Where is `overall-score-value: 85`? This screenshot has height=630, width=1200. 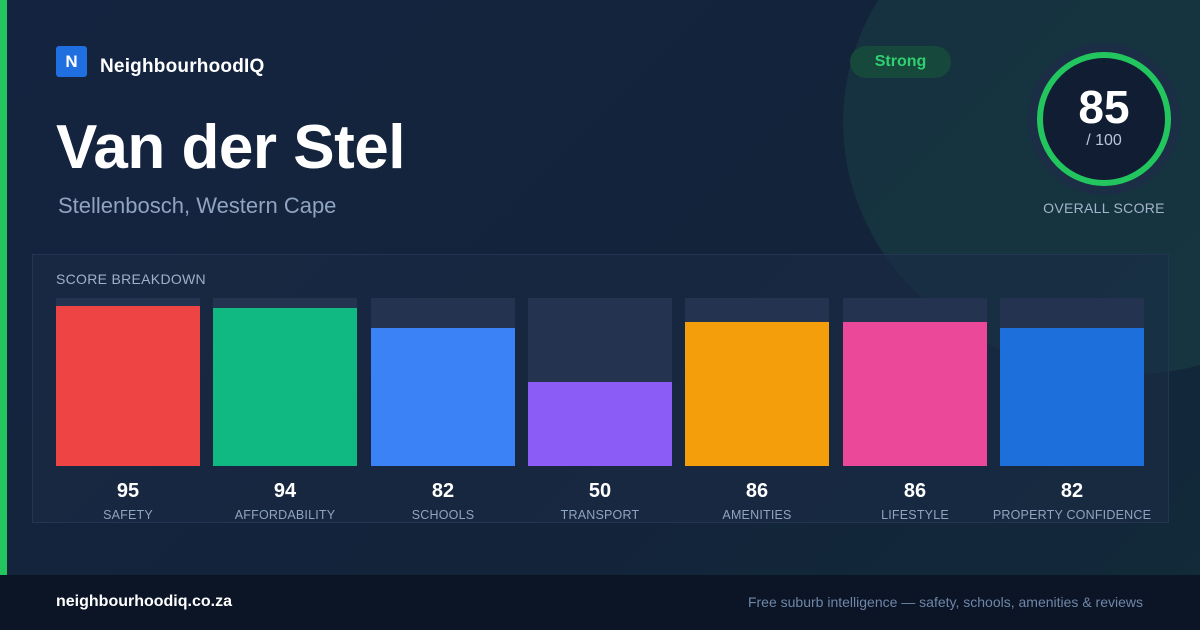
overall-score-value: 85 is located at coordinates (1104, 107).